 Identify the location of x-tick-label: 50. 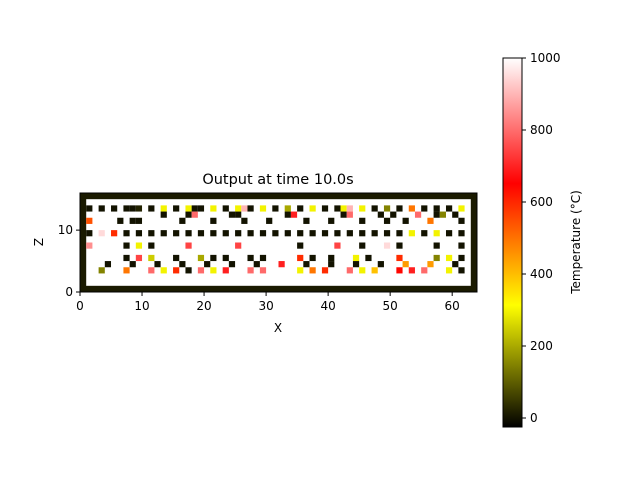
(390, 306).